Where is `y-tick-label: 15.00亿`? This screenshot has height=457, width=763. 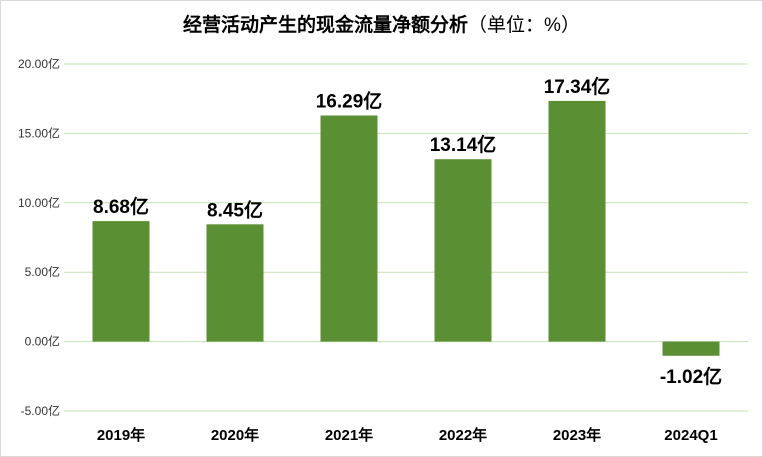
y-tick-label: 15.00亿 is located at coordinates (39, 132).